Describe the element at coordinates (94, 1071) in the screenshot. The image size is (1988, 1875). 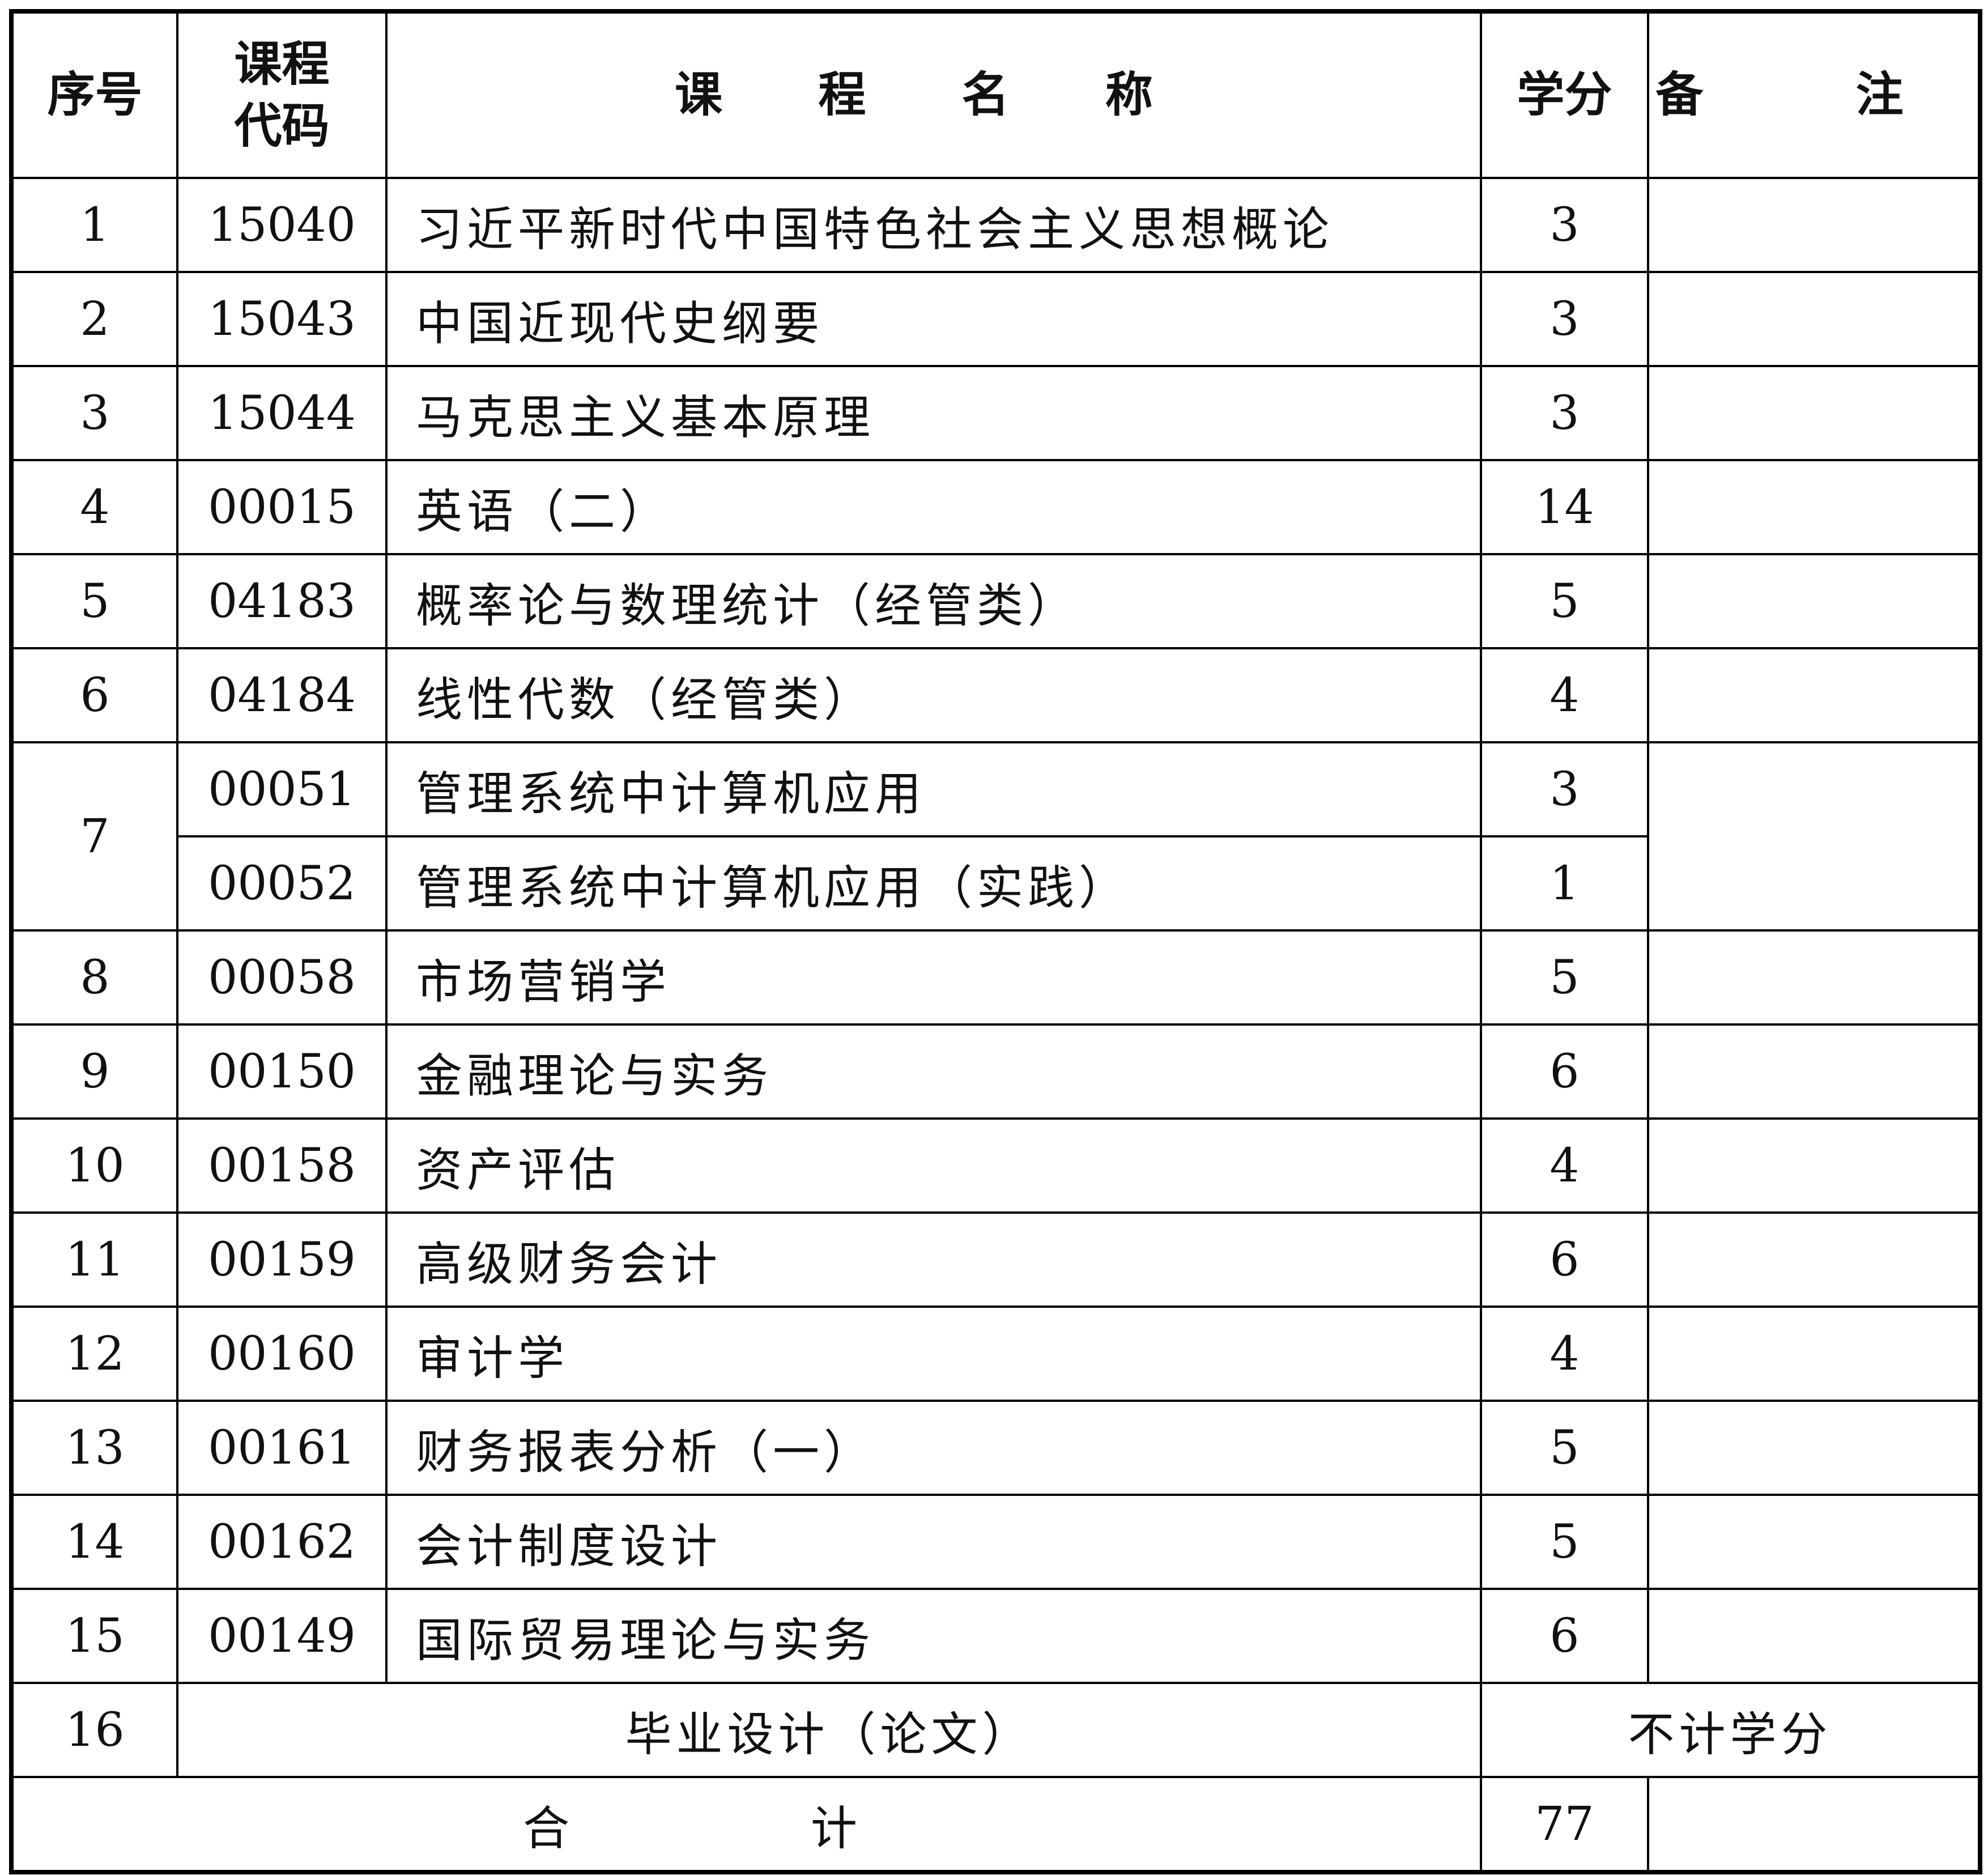
I see `seq-cell: 9` at that location.